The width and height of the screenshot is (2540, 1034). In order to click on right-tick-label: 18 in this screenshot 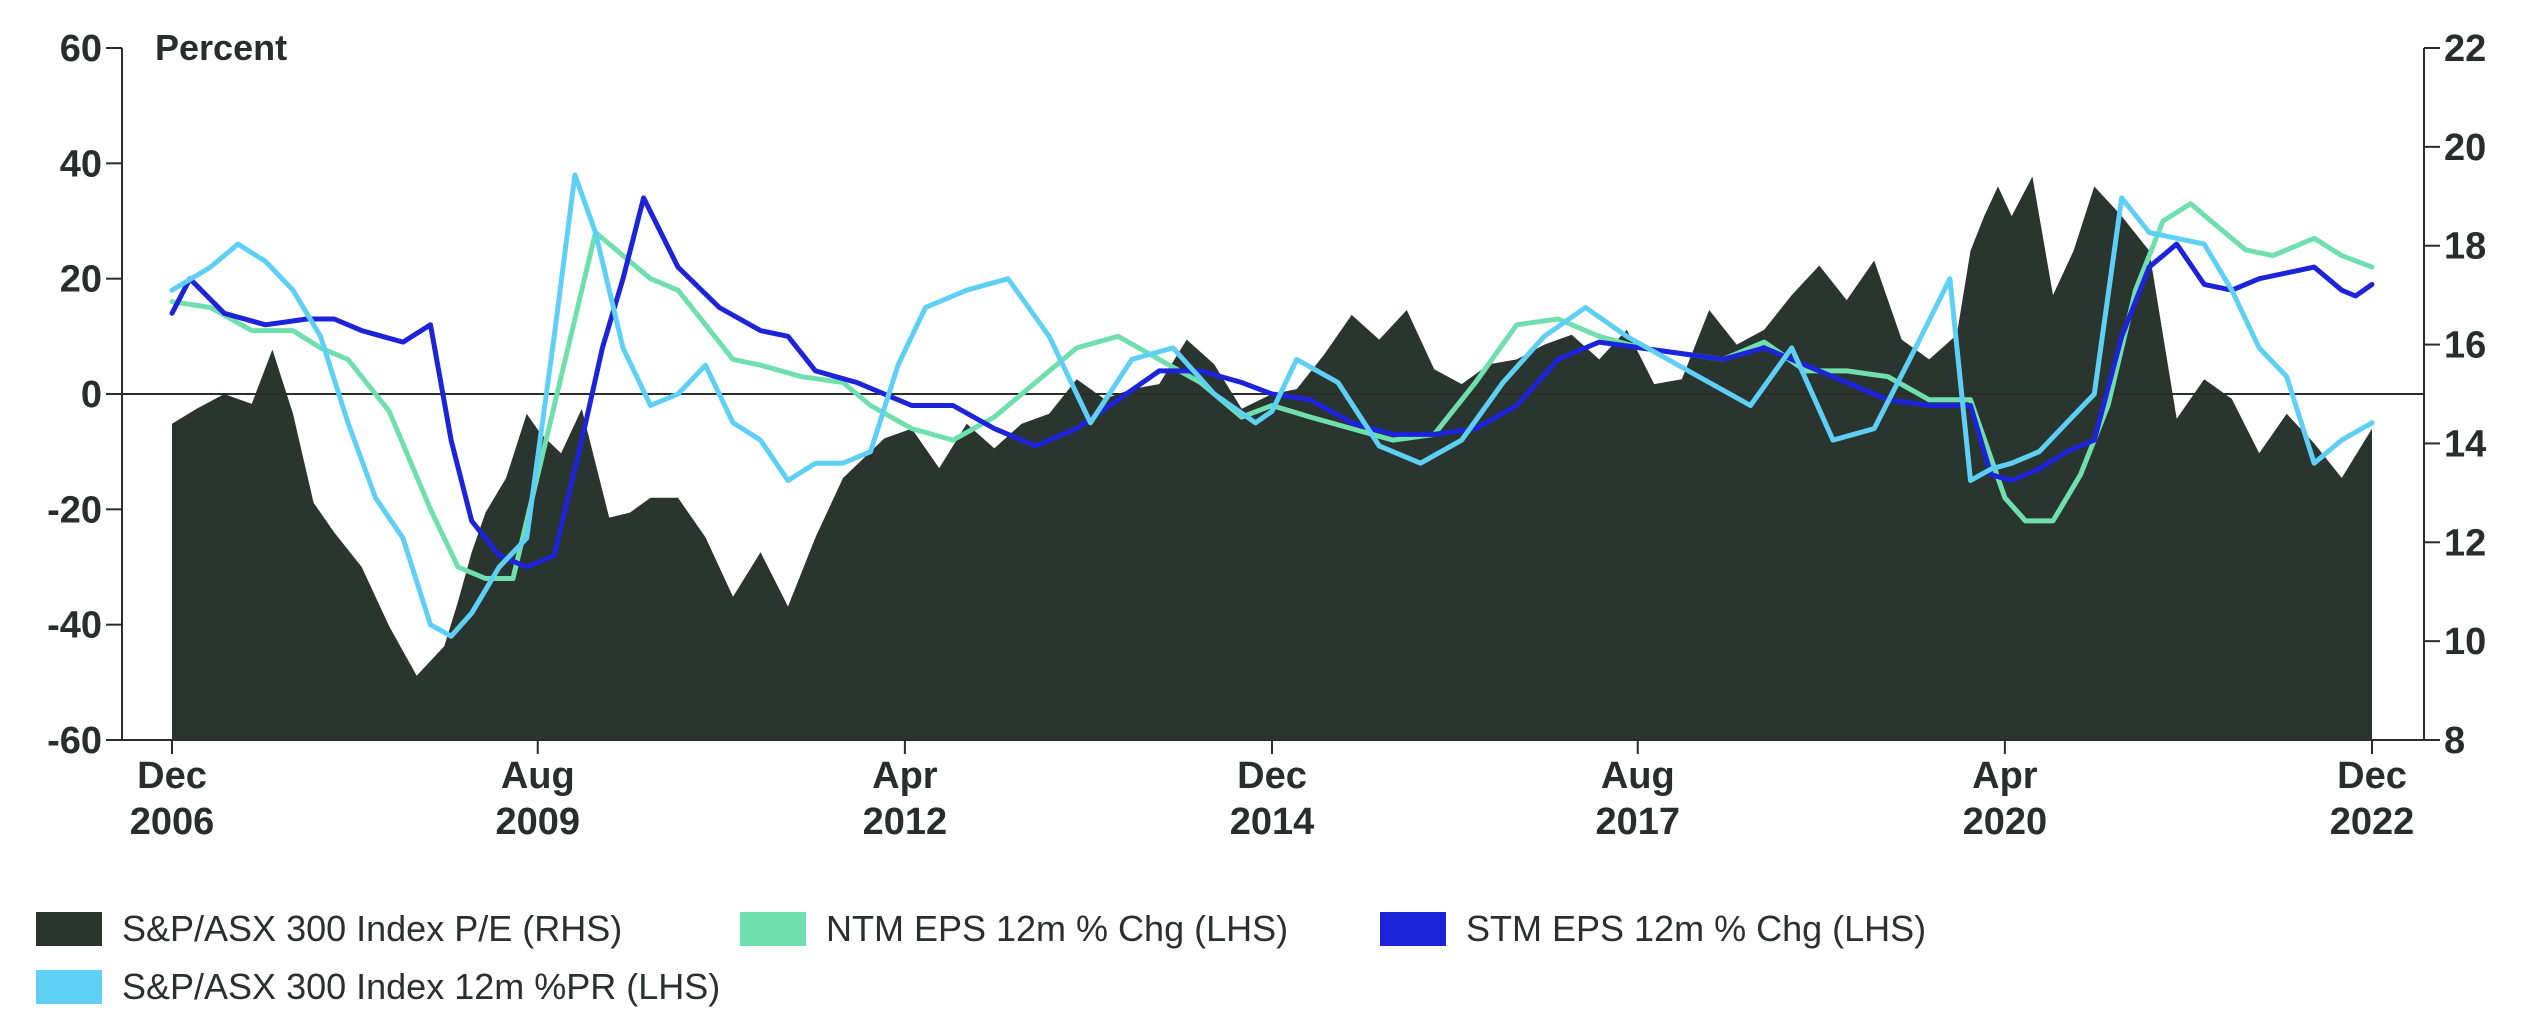, I will do `click(2465, 247)`.